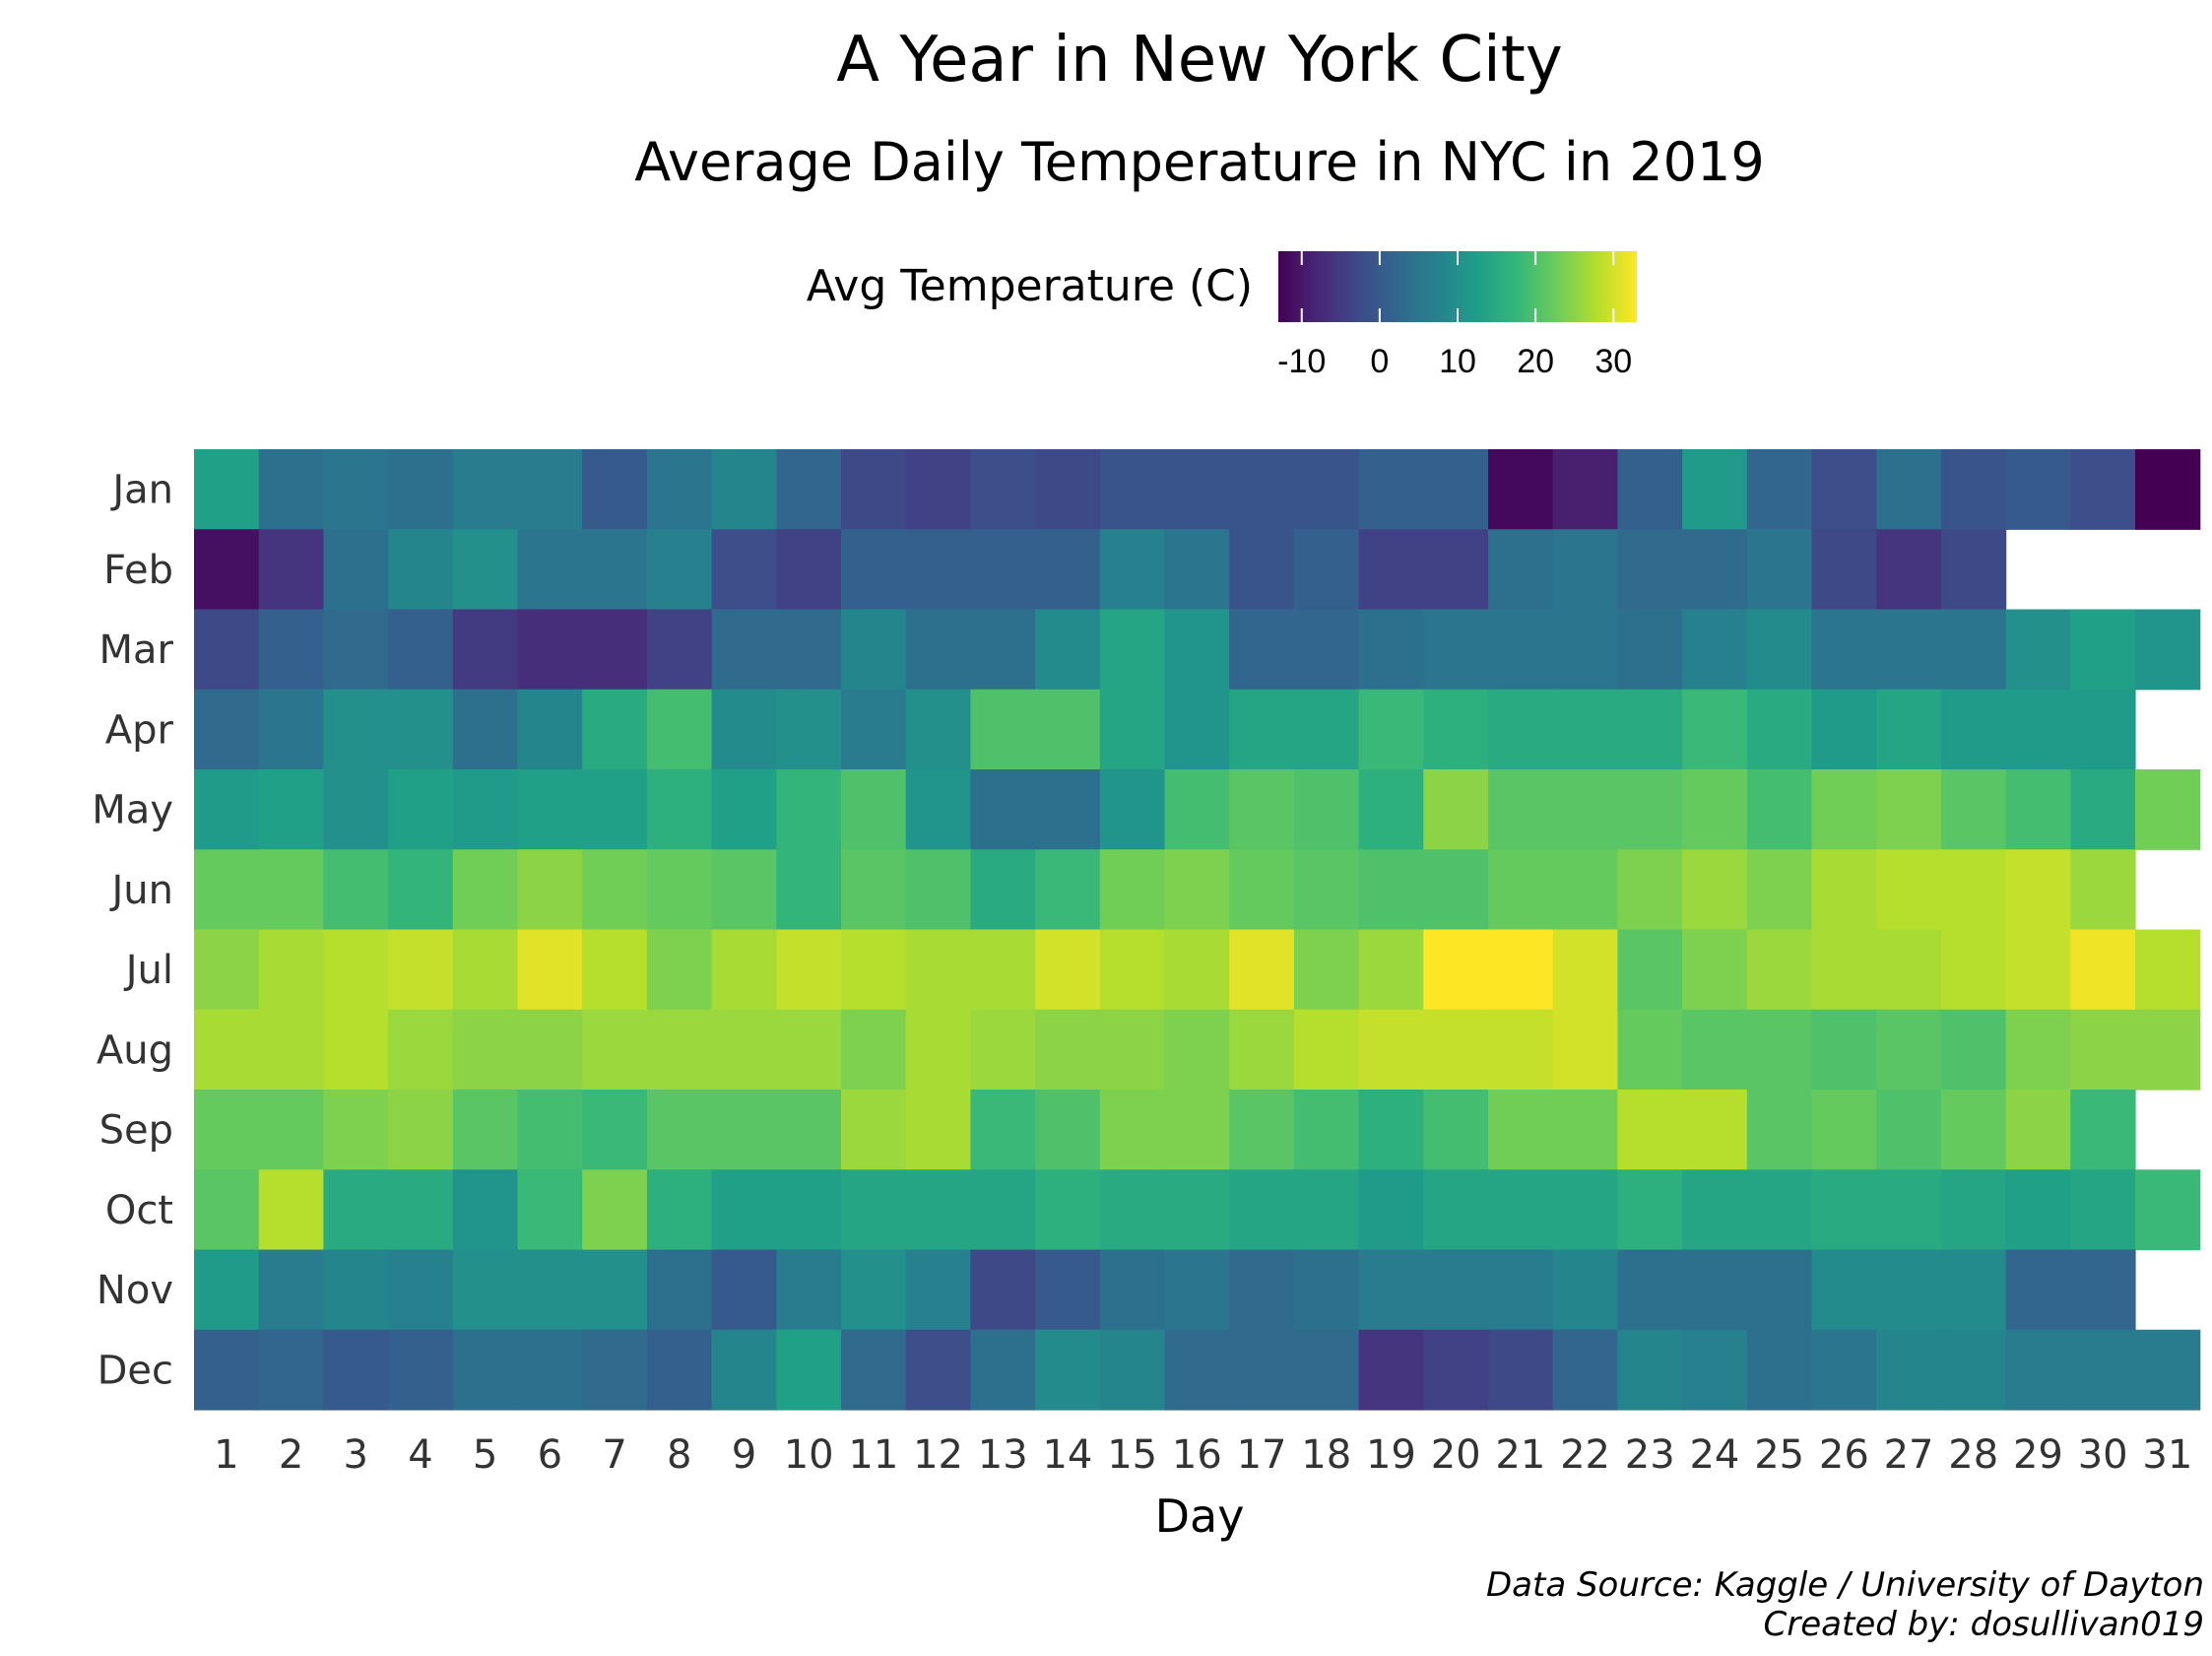 The image size is (2212, 1656). I want to click on legend-tick-label: 0, so click(1379, 361).